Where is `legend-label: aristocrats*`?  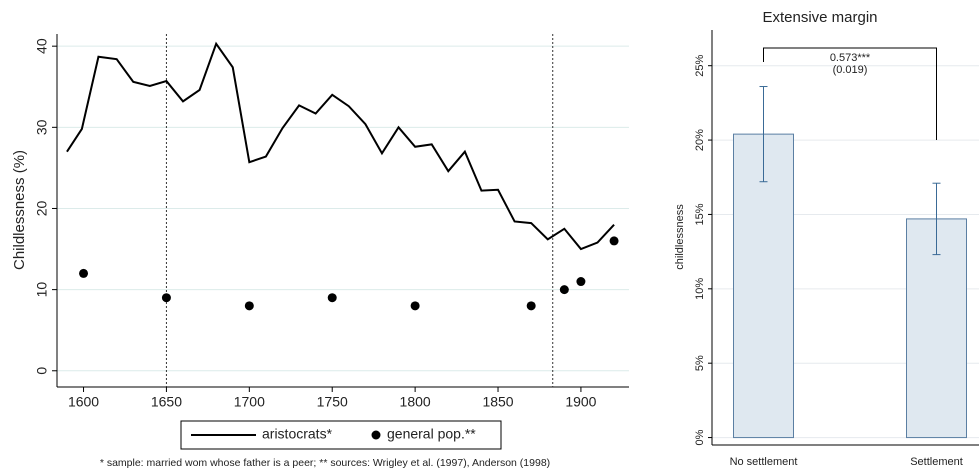
legend-label: aristocrats* is located at coordinates (297, 434).